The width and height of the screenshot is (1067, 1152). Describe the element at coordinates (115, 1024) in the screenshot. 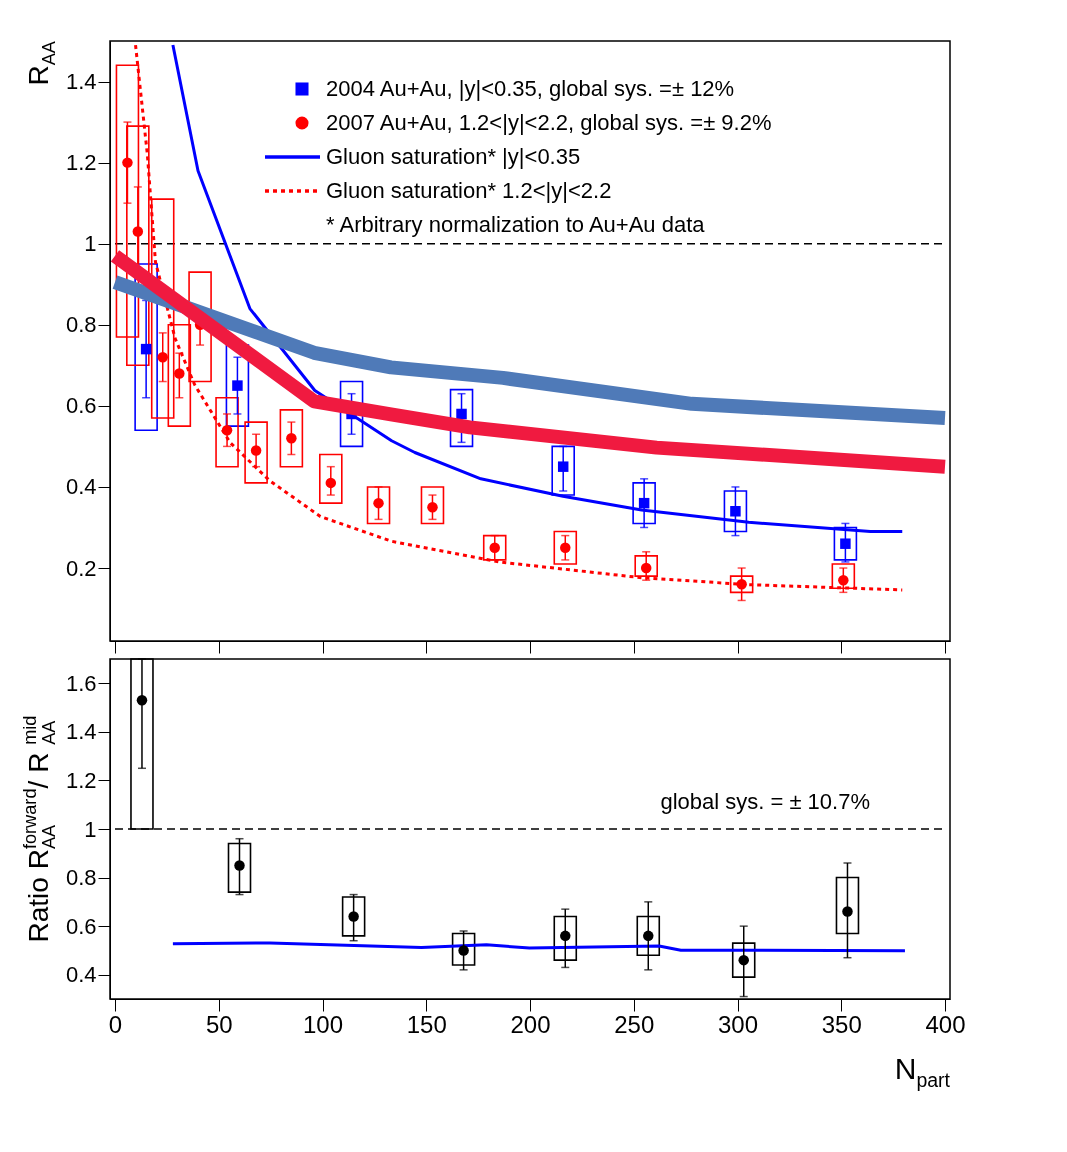

I see `x-tick-label: 0` at that location.